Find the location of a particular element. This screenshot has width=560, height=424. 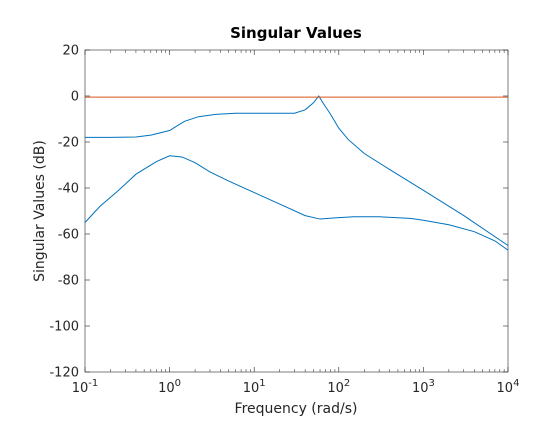

x-tick-label-exponent: 0 is located at coordinates (178, 383).